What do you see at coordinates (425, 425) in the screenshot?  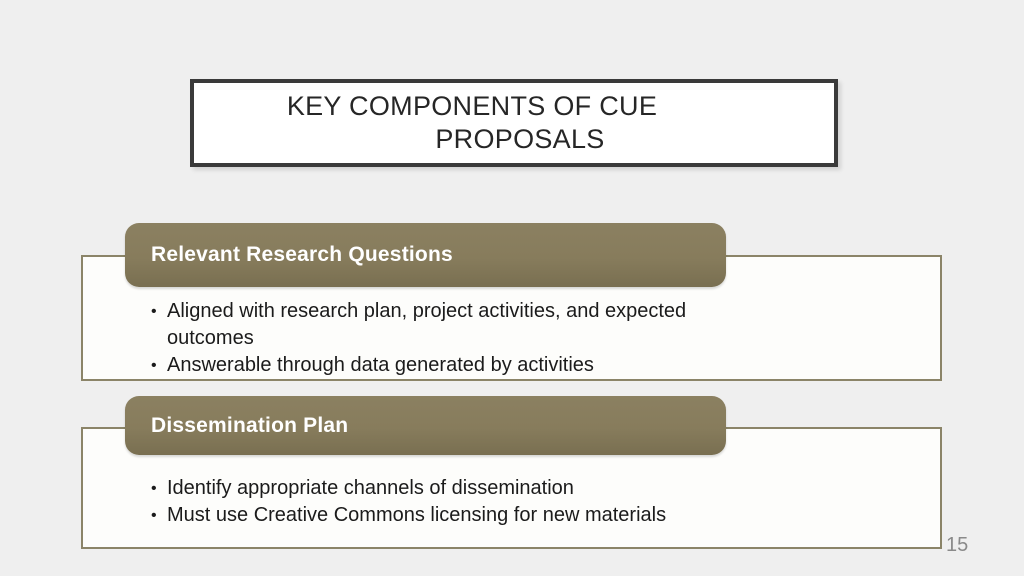 I see `section-header-dissemination-plan: Dissemination Plan` at bounding box center [425, 425].